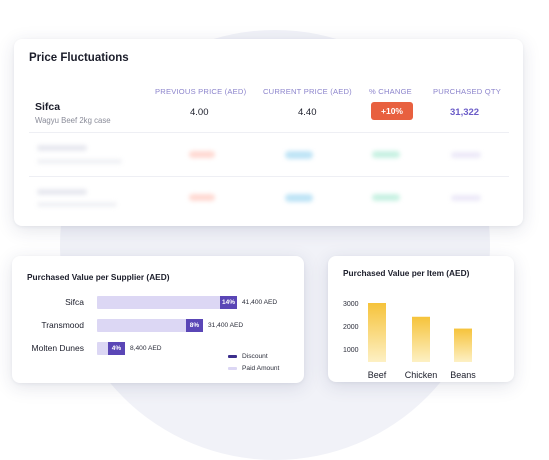 This screenshot has height=460, width=549. I want to click on x-category-label: Beef, so click(377, 375).